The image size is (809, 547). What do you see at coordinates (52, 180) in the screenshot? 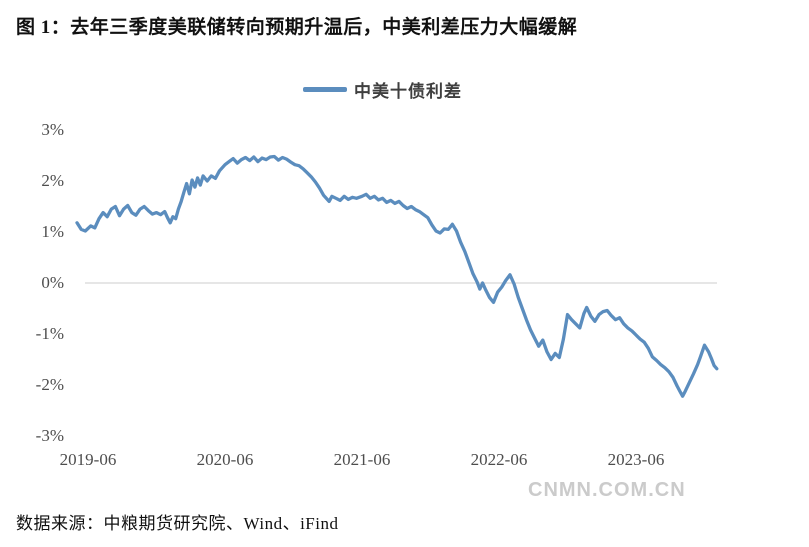
I see `y-tick-label: 2%` at bounding box center [52, 180].